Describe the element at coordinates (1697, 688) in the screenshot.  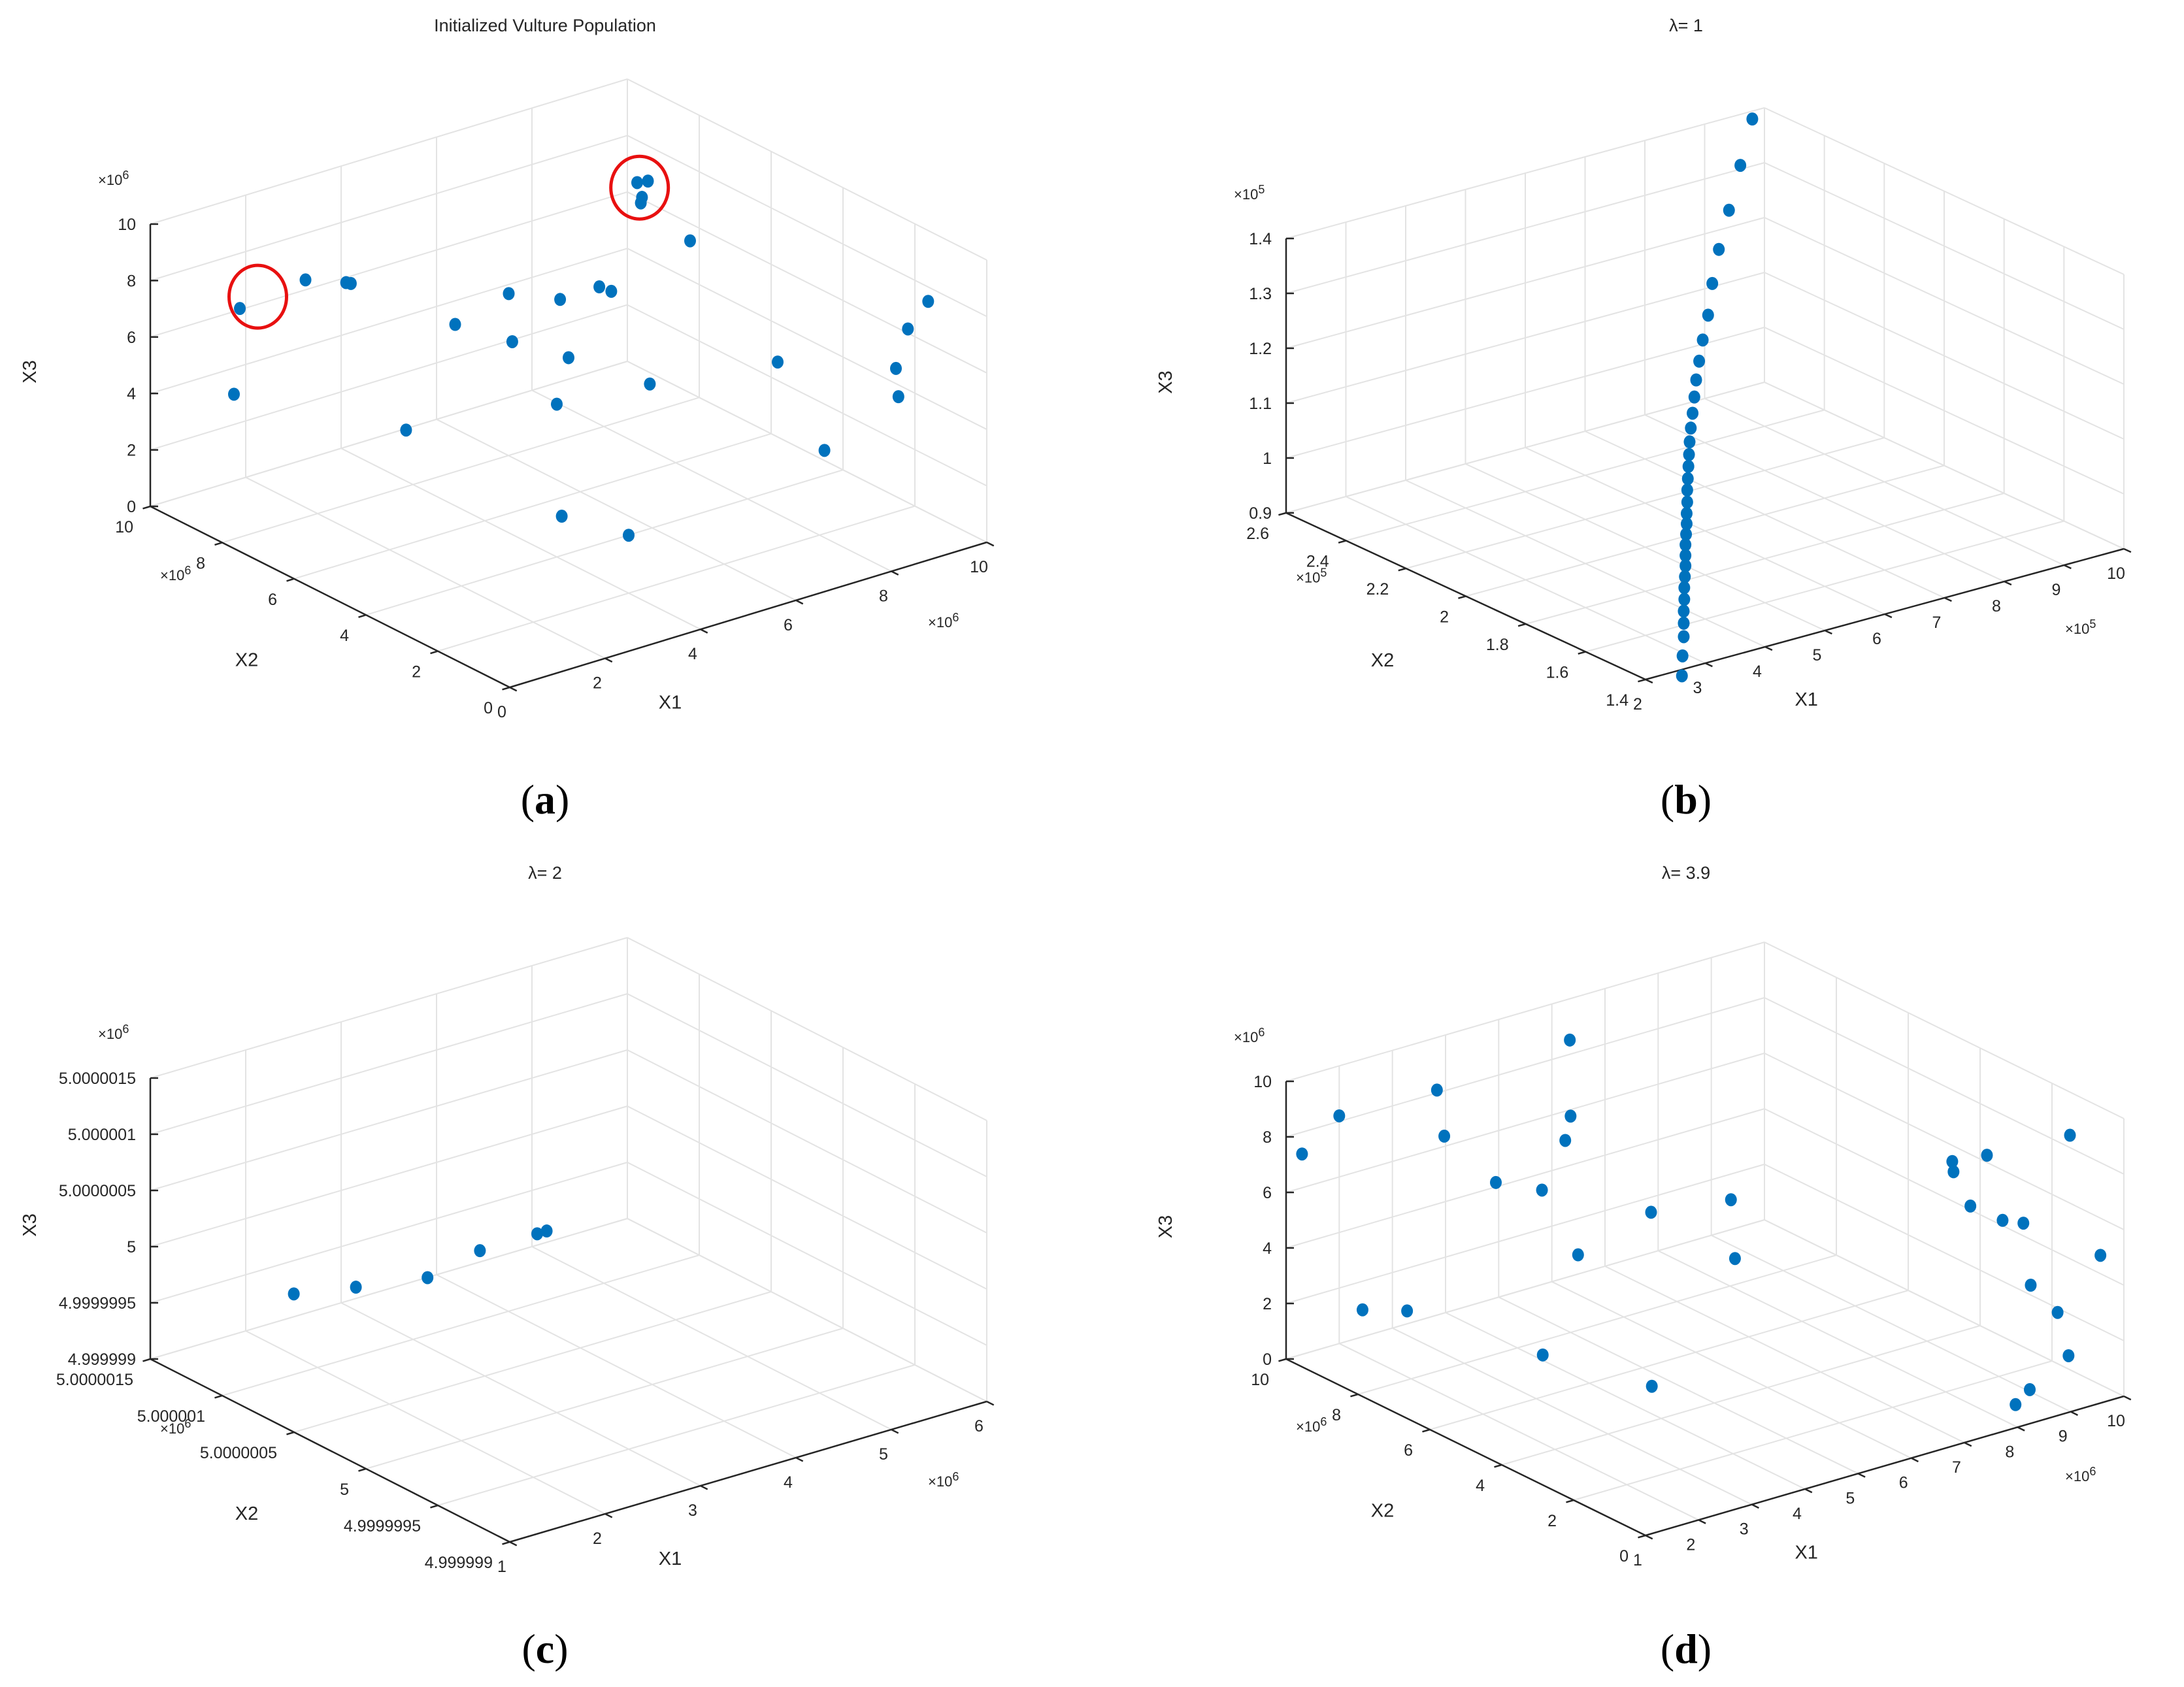
I see `x1-tick-label: 3` at that location.